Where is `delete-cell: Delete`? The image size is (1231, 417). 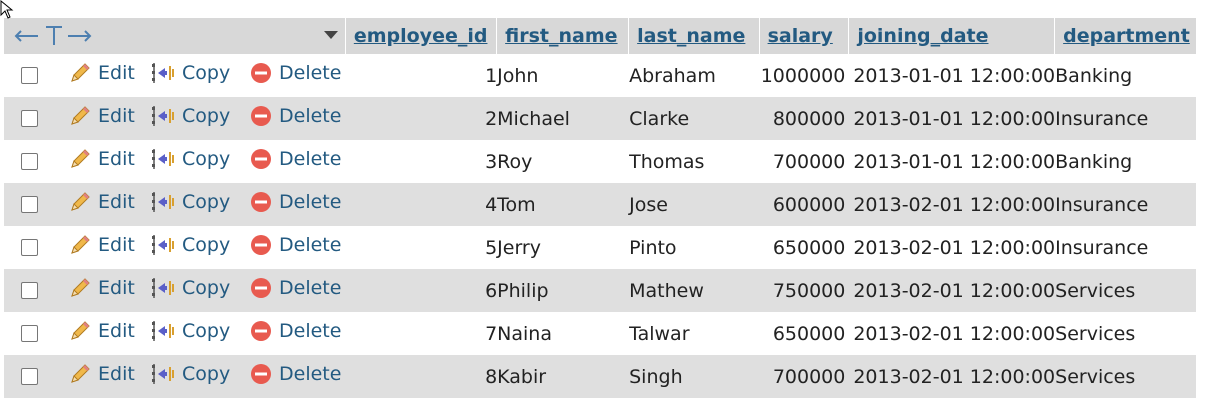
delete-cell: Delete is located at coordinates (297, 118).